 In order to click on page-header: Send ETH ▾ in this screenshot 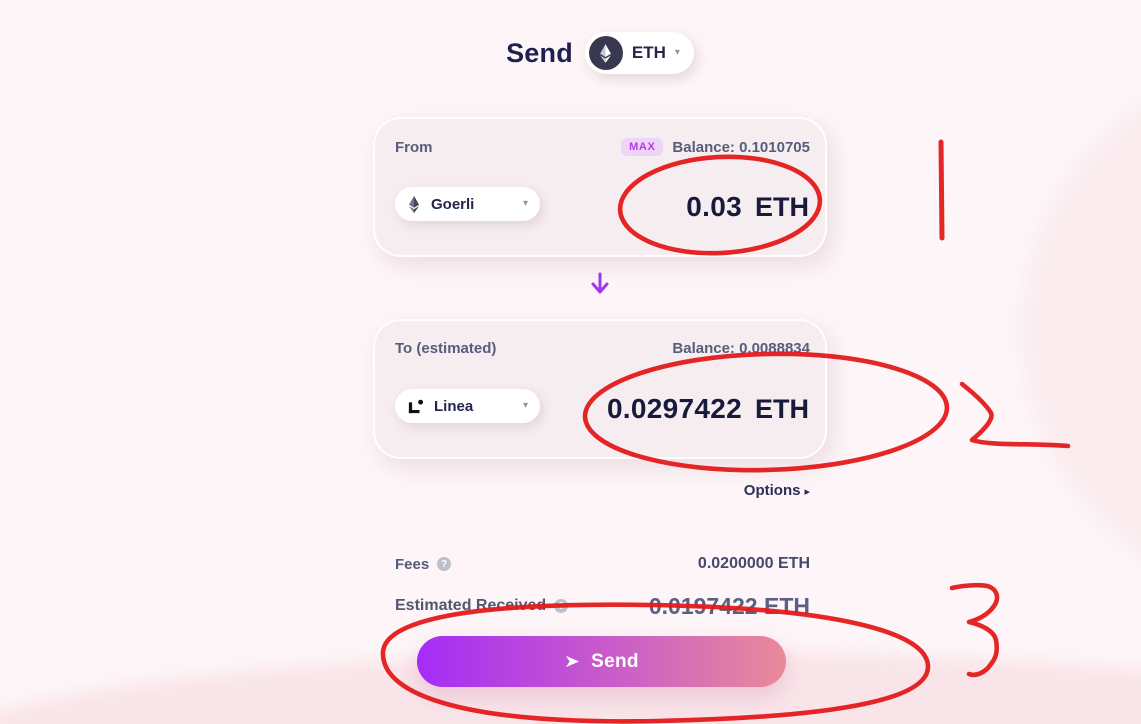, I will do `click(600, 53)`.